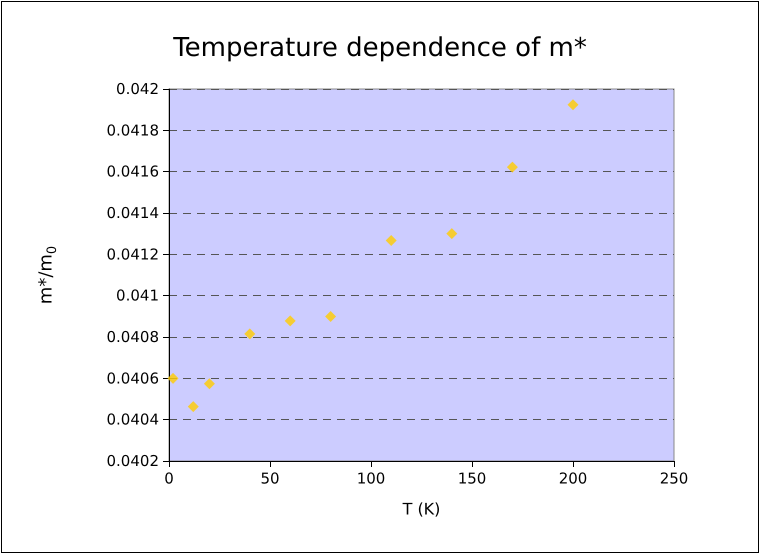  Describe the element at coordinates (132, 254) in the screenshot. I see `y-tick-label: 0.0412` at that location.